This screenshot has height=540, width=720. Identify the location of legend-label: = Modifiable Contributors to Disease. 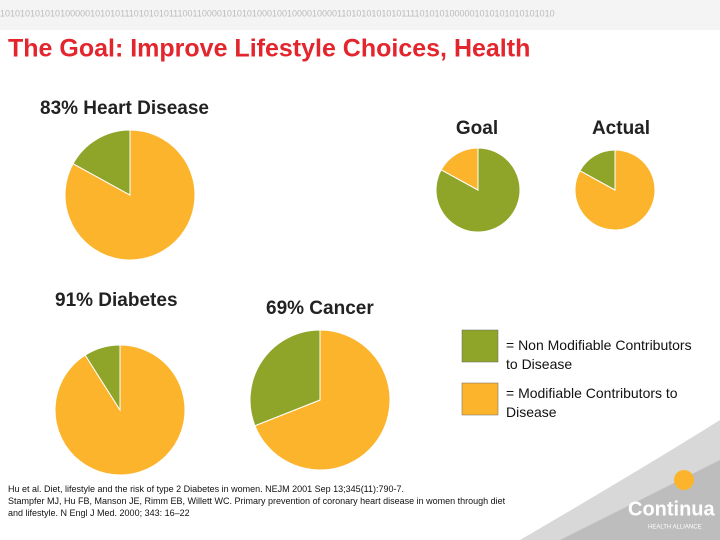
(592, 402).